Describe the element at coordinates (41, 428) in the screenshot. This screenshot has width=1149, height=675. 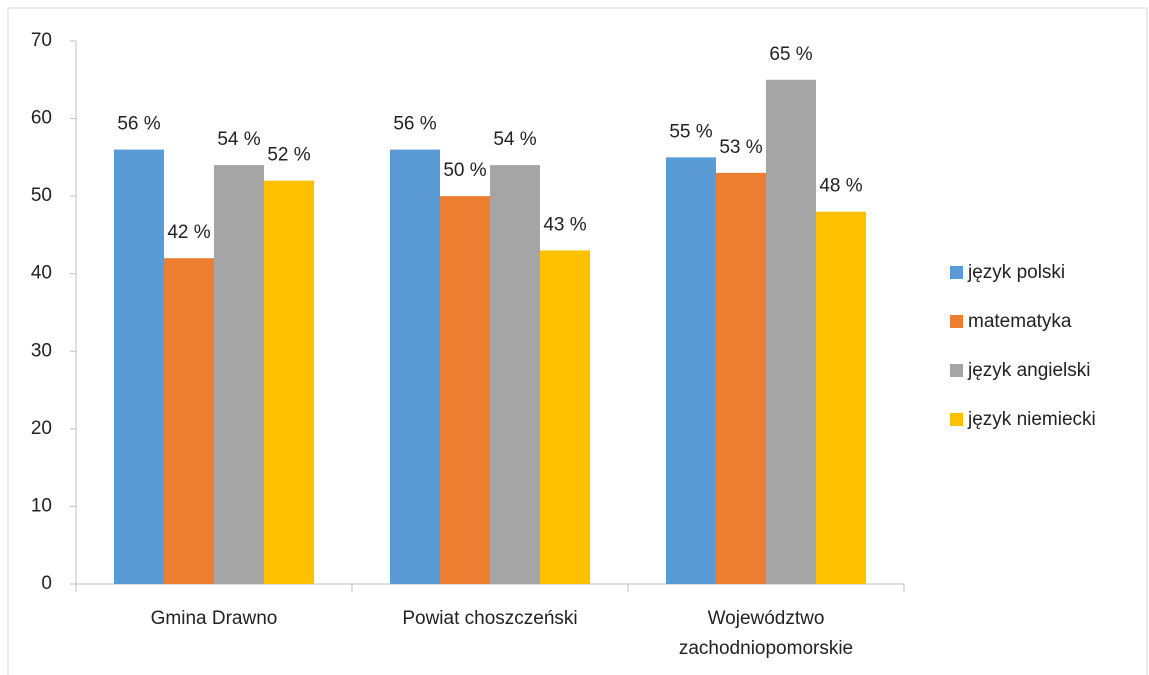
I see `y-tick-label: 20` at that location.